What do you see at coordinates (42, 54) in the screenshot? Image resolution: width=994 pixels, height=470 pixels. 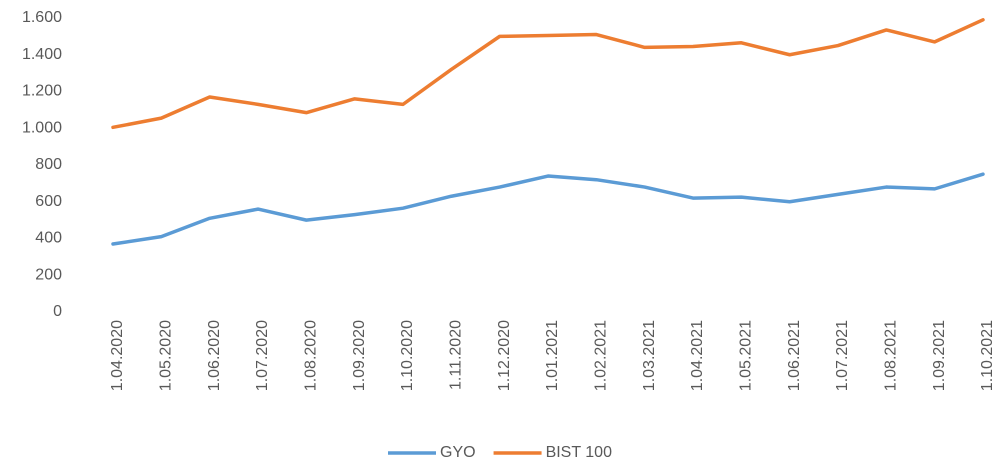 I see `y-tick-label: 1.400` at bounding box center [42, 54].